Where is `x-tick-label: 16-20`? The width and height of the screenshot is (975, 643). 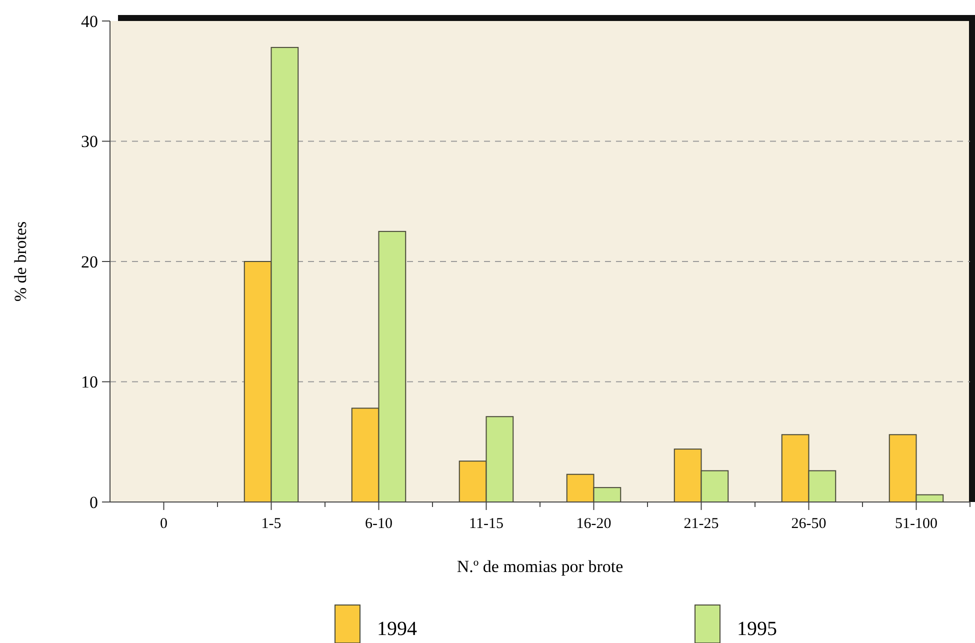 x-tick-label: 16-20 is located at coordinates (594, 524).